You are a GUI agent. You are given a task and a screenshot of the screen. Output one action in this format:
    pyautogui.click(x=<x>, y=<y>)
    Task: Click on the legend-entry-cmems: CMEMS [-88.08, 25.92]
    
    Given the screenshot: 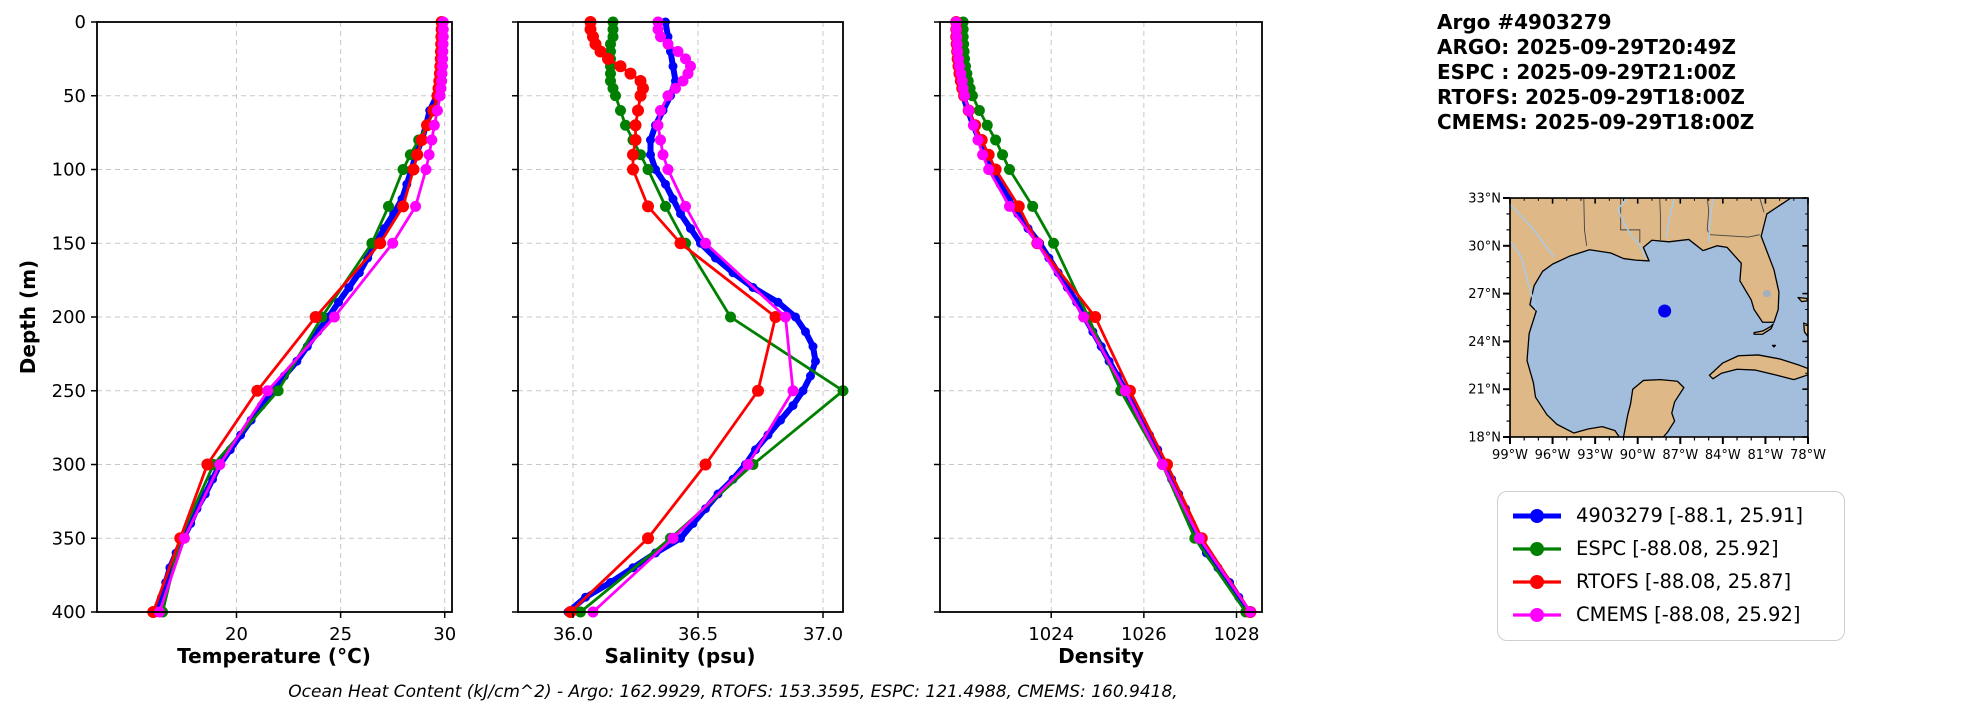 What is the action you would take?
    pyautogui.click(x=1677, y=614)
    